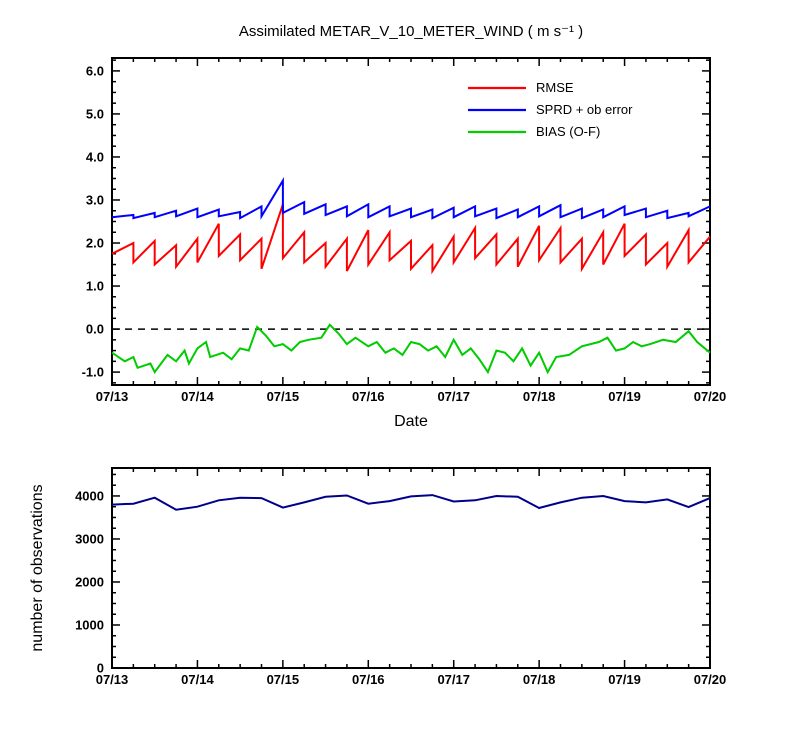 The image size is (800, 750). Describe the element at coordinates (93, 372) in the screenshot. I see `y-tick-label: -1.0` at that location.